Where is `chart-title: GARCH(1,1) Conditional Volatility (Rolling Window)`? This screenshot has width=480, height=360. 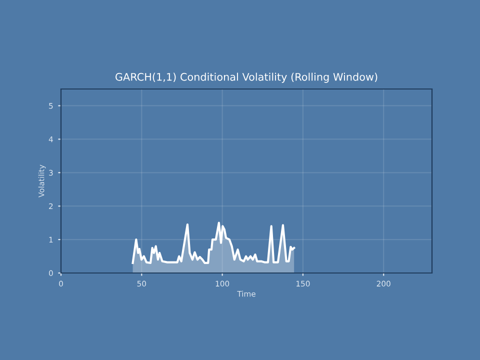
chart-title: GARCH(1,1) Conditional Volatility (Rolling Window) is located at coordinates (247, 77).